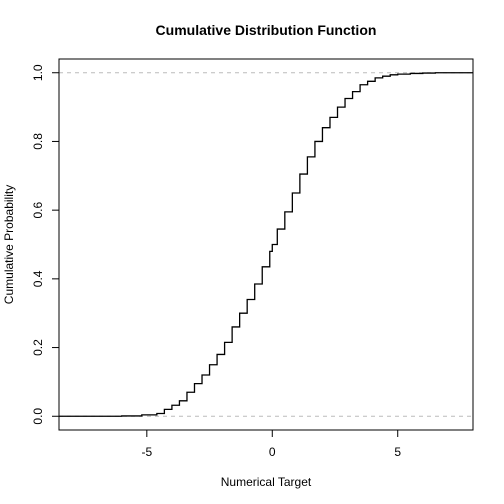 Image resolution: width=504 pixels, height=504 pixels. Describe the element at coordinates (45, 244) in the screenshot. I see `y-axis: 0.0 0.2 0.4 0.6 0.8 1.0` at that location.